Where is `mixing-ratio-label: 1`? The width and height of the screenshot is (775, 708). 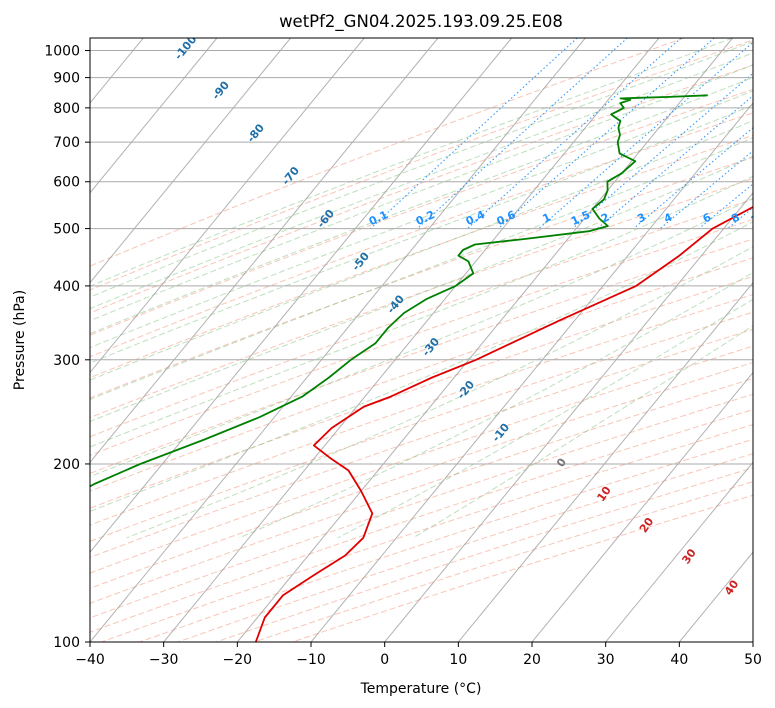
mixing-ratio-label: 1 is located at coordinates (547, 218).